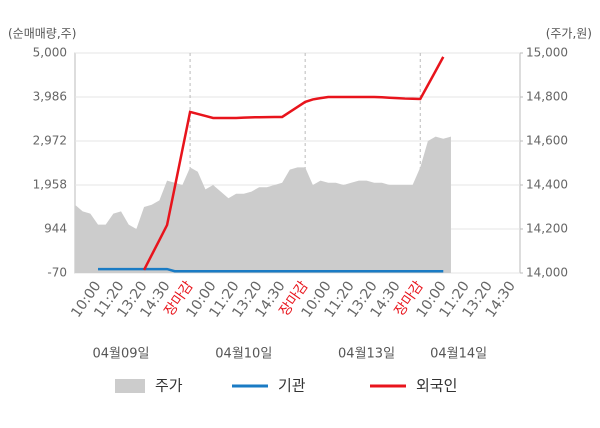 The height and width of the screenshot is (428, 600). Describe the element at coordinates (50, 185) in the screenshot. I see `y-tick-label: 1,958` at that location.